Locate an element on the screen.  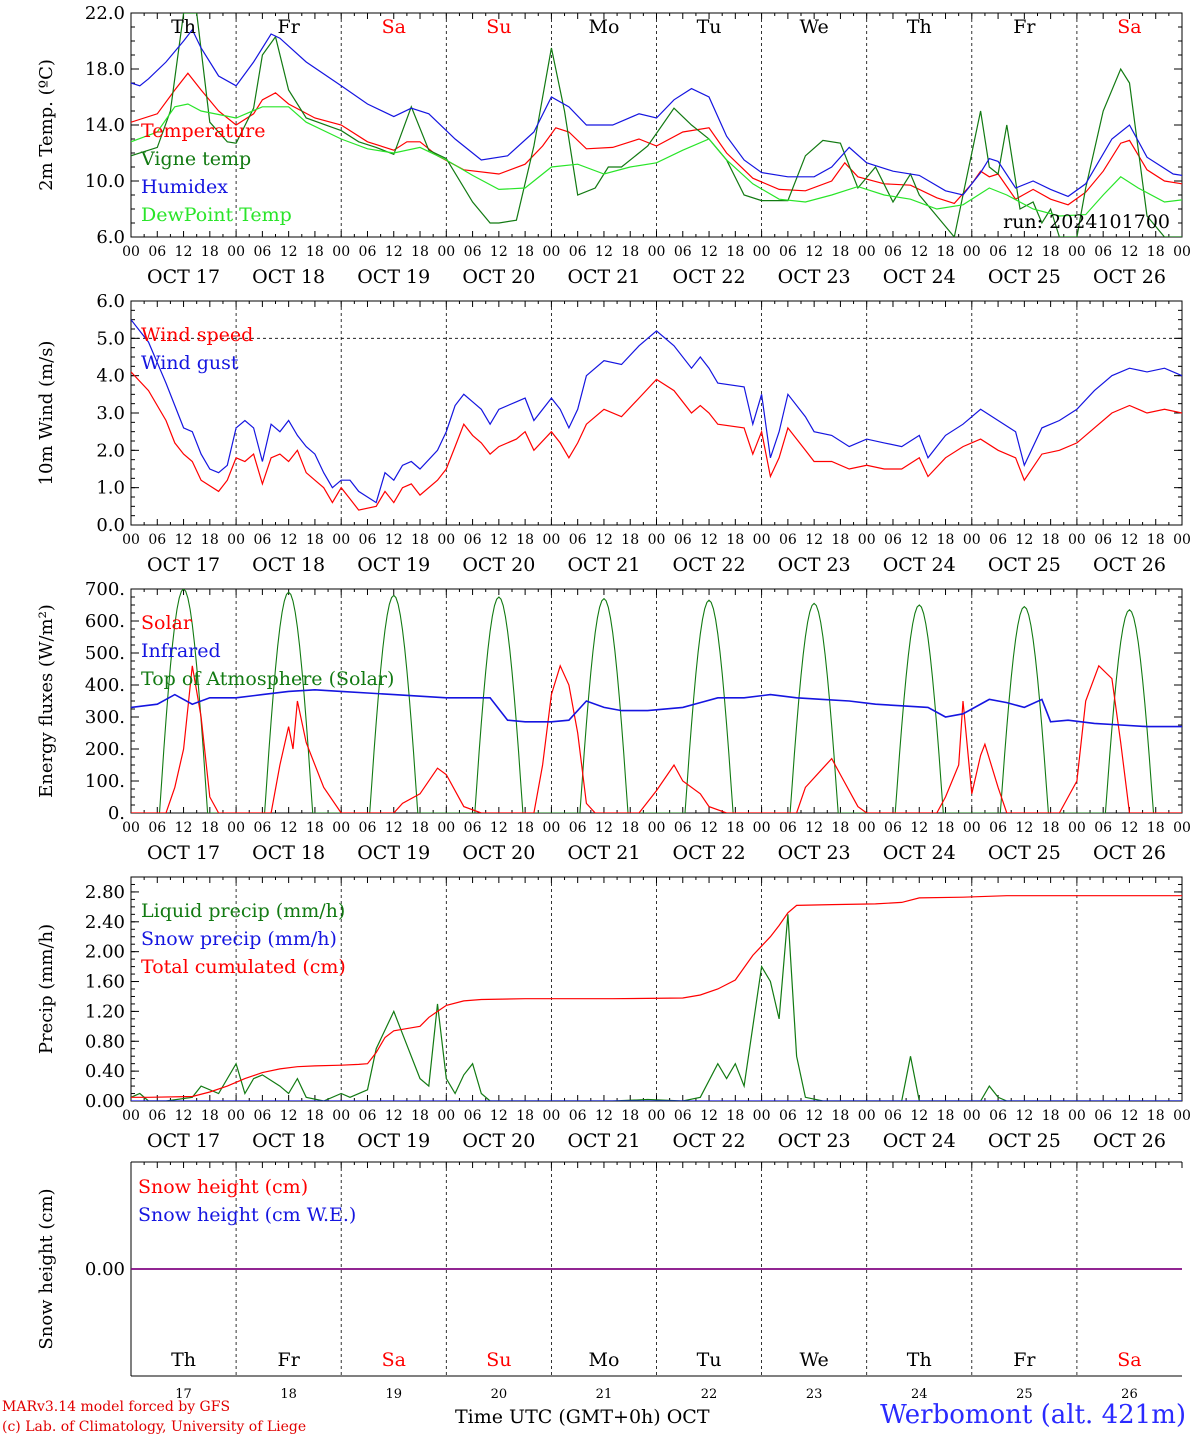
panel2-date-label: OCT 21 is located at coordinates (603, 565).